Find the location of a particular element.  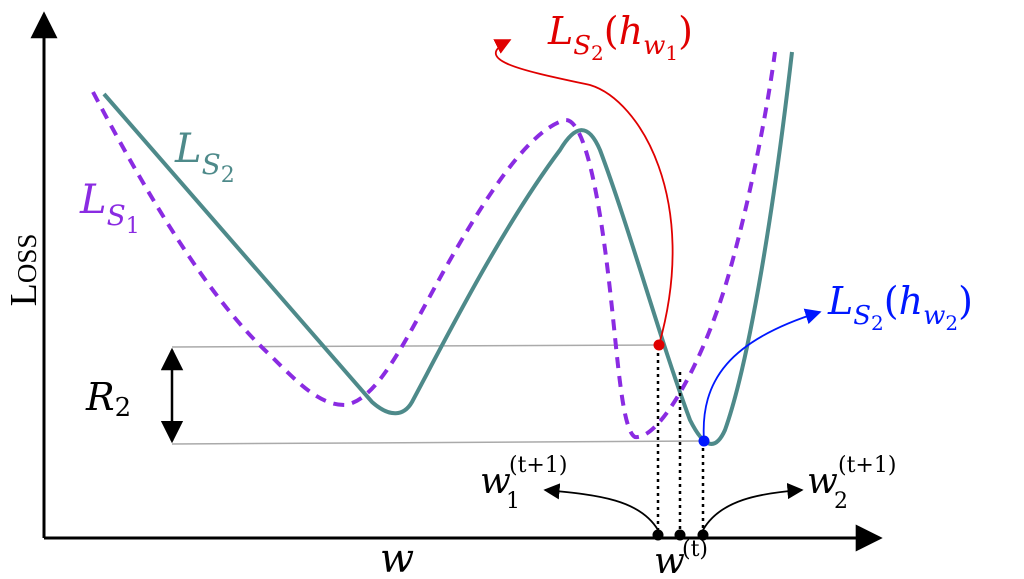

reference-lines is located at coordinates (438, 394).